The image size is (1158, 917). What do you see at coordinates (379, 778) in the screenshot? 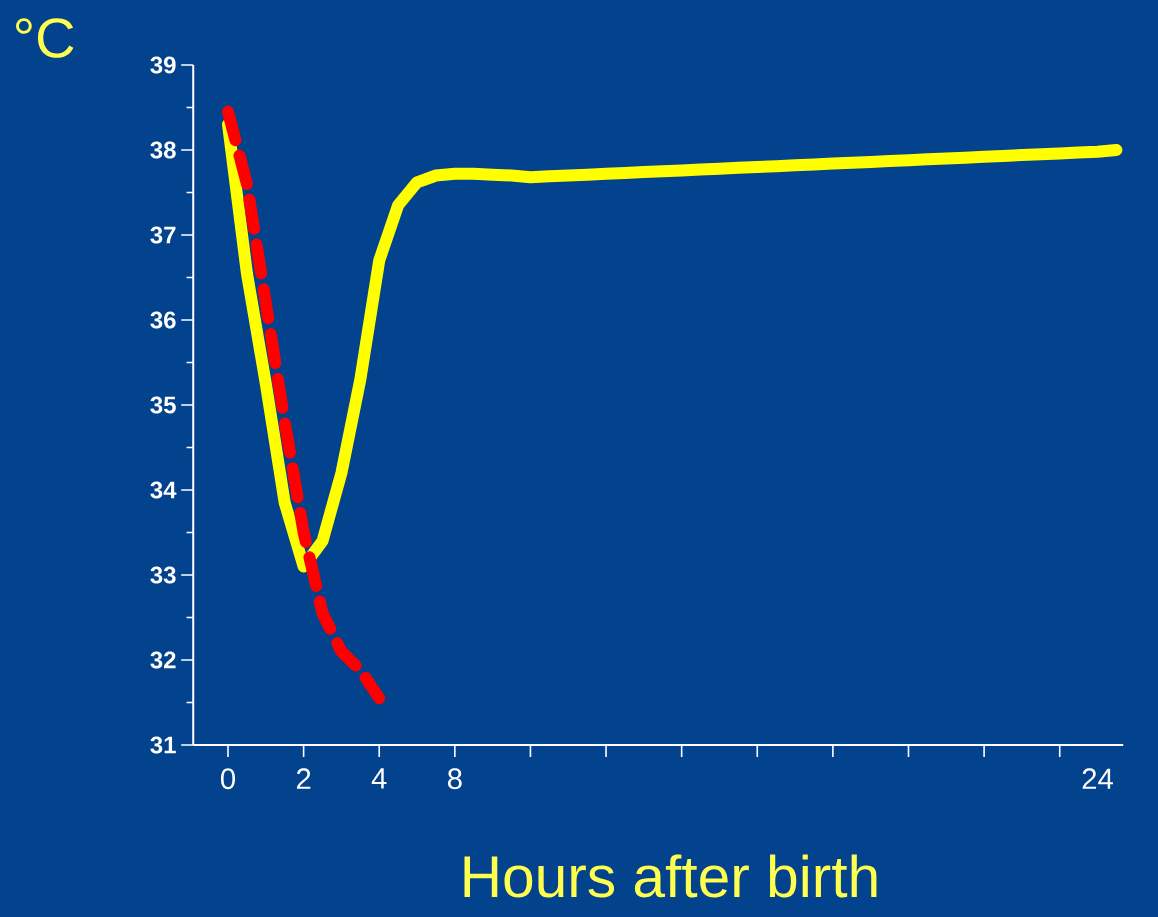
I see `x-tick-label: 4` at bounding box center [379, 778].